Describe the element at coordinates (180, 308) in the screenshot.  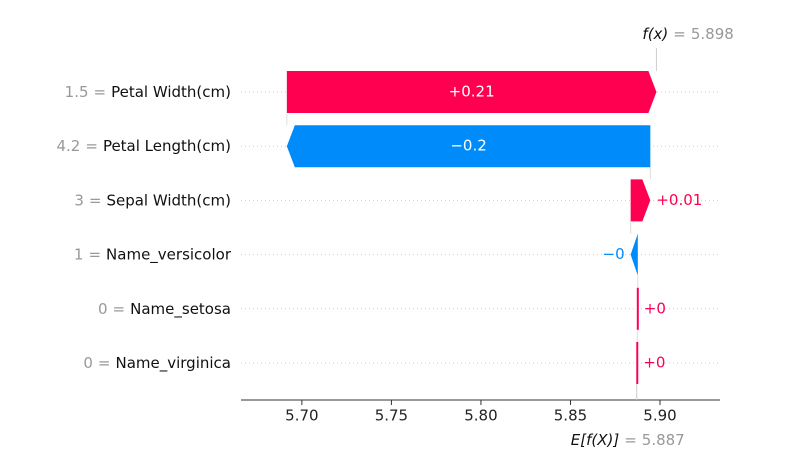
I see `feature-name: Name_setosa` at that location.